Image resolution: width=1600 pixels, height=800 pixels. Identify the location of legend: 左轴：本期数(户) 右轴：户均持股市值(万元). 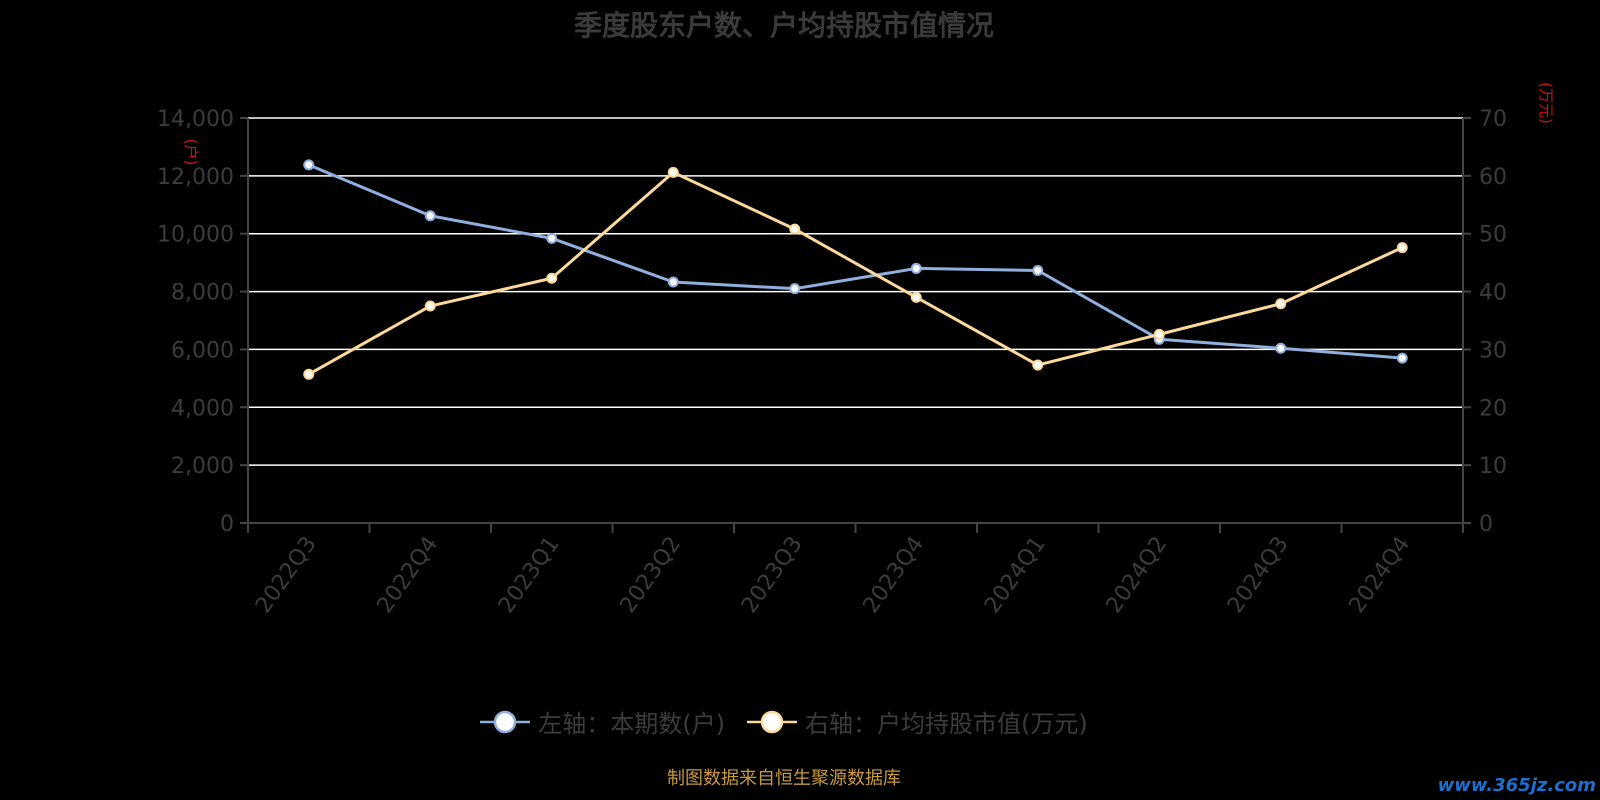
(784, 721).